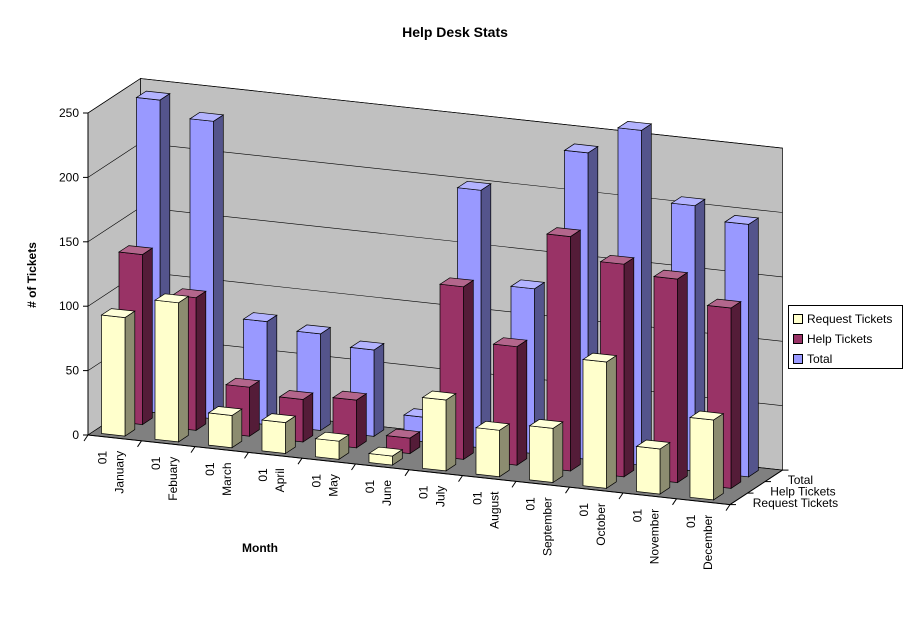 This screenshot has width=911, height=623. Describe the element at coordinates (840, 339) in the screenshot. I see `legend-label: Help Tickets` at that location.